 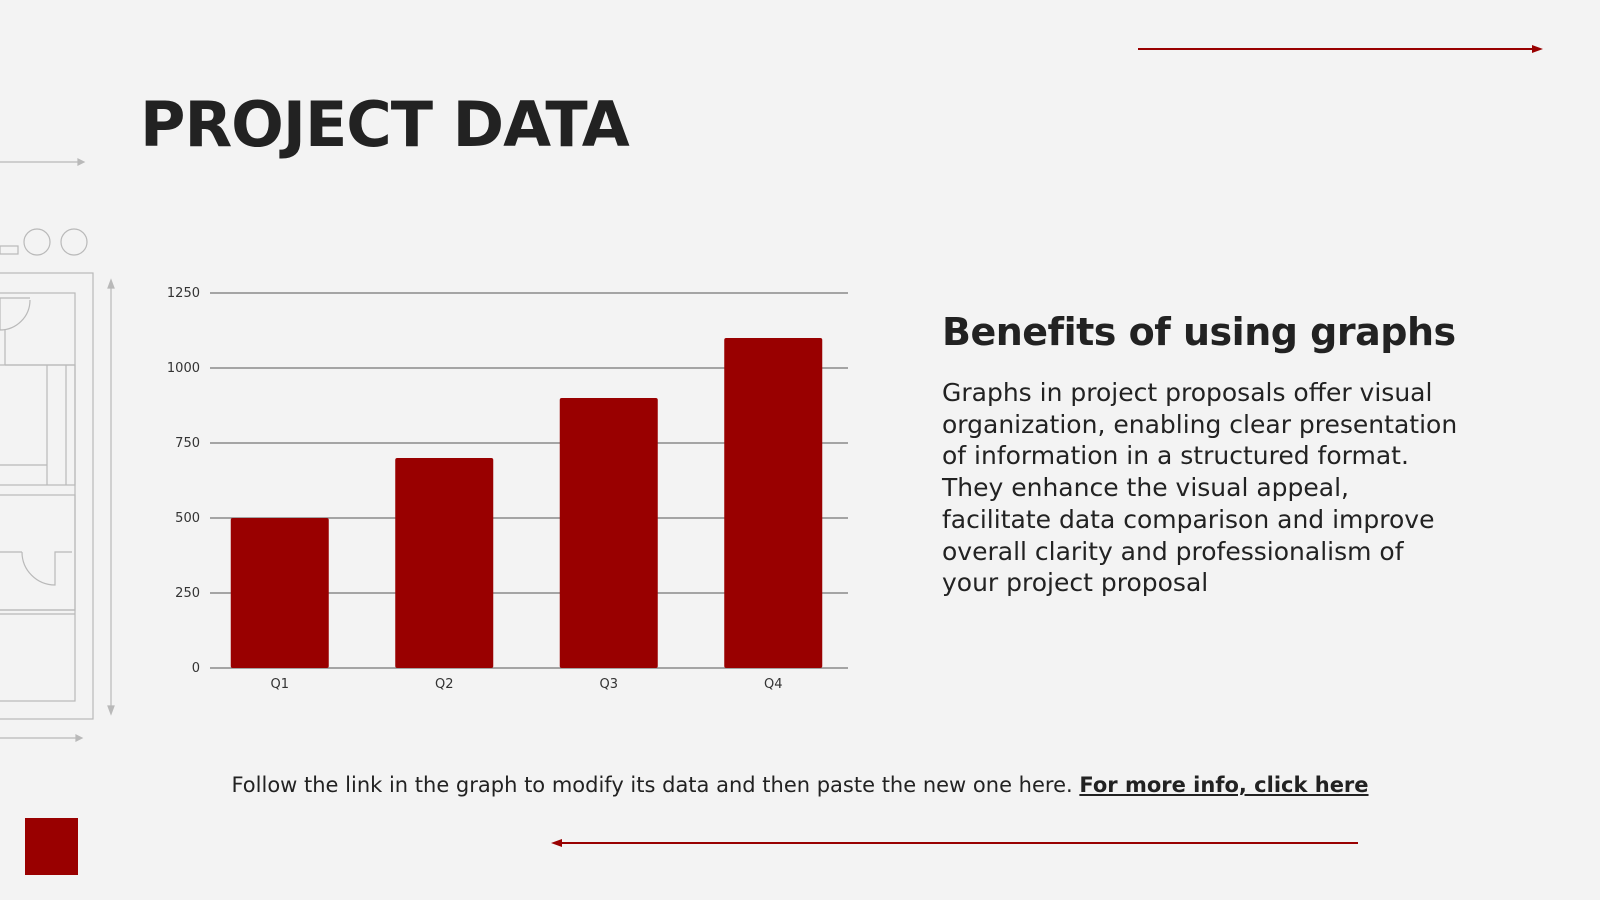 What do you see at coordinates (608, 684) in the screenshot?
I see `x-tick-label: Q3` at bounding box center [608, 684].